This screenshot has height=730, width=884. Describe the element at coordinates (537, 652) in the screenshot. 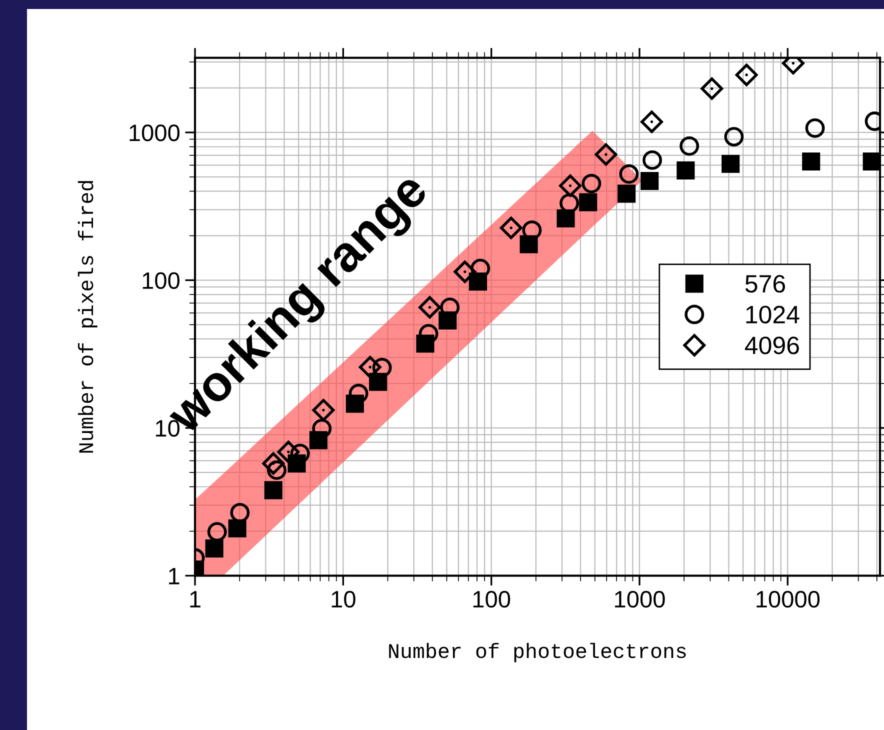

I see `x-axis-title: Number of photoelectrons` at that location.